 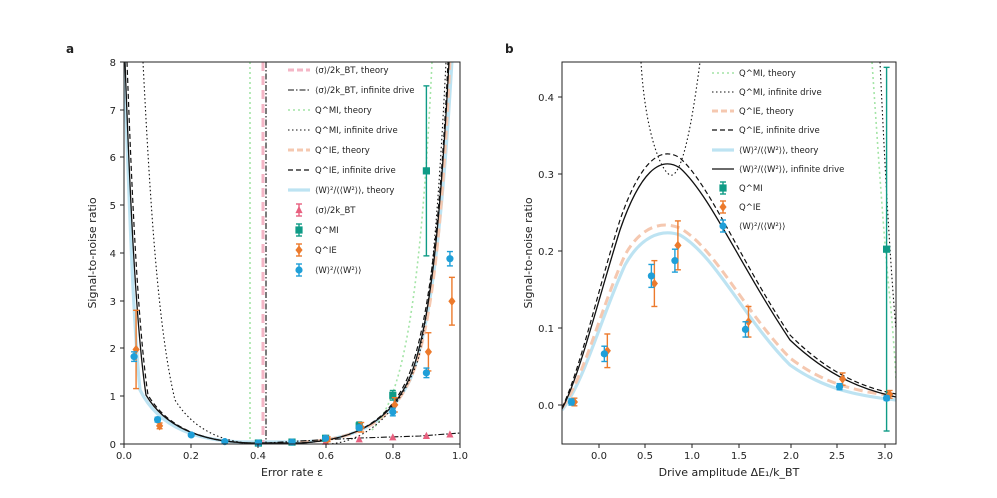 I want to click on b-curve-mi-infinite-right, so click(x=887, y=196).